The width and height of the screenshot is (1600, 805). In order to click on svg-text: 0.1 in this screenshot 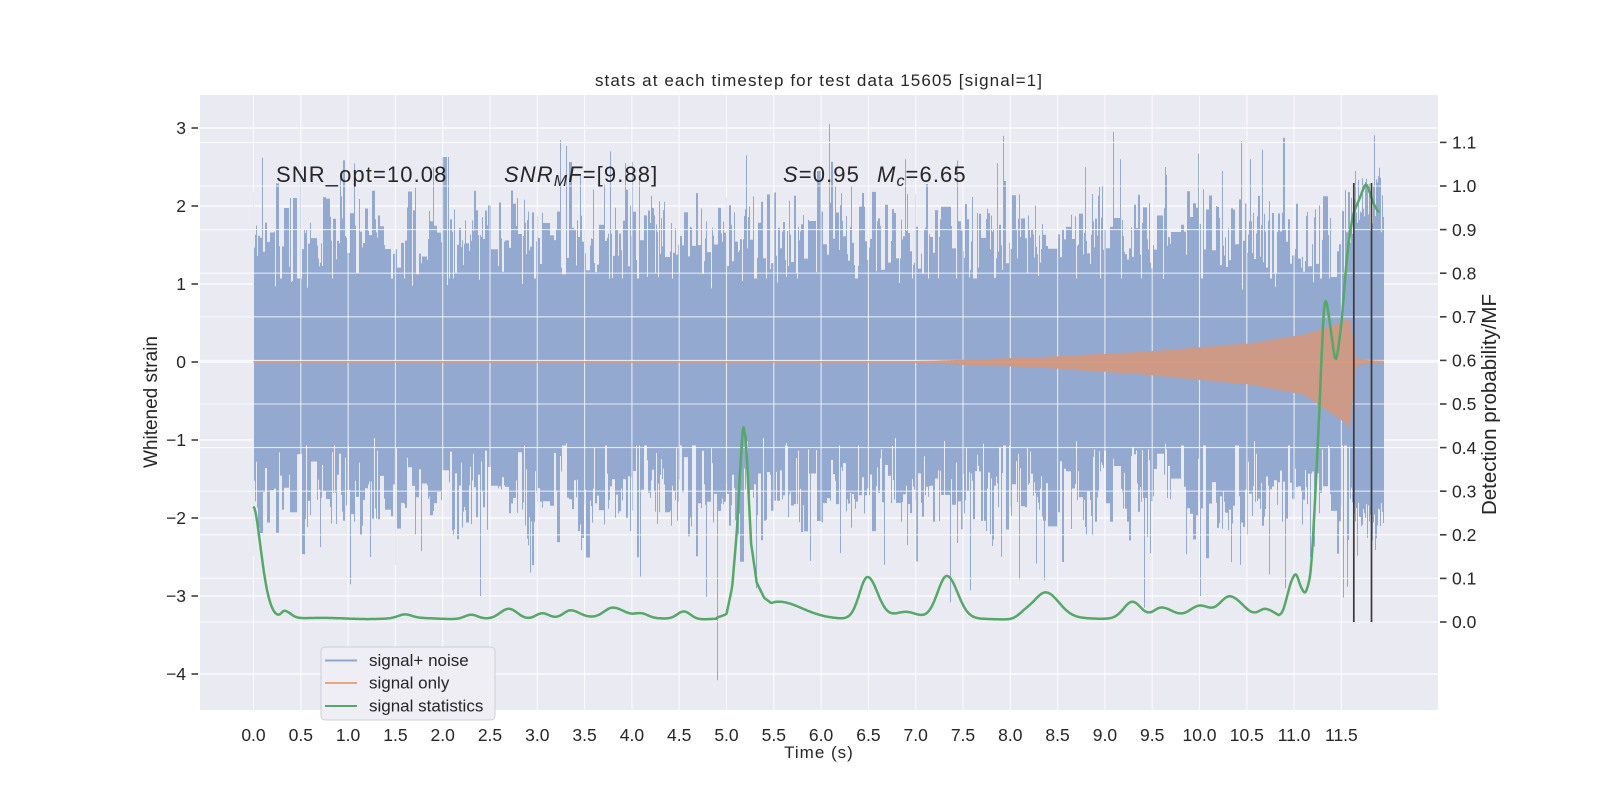, I will do `click(1464, 579)`.